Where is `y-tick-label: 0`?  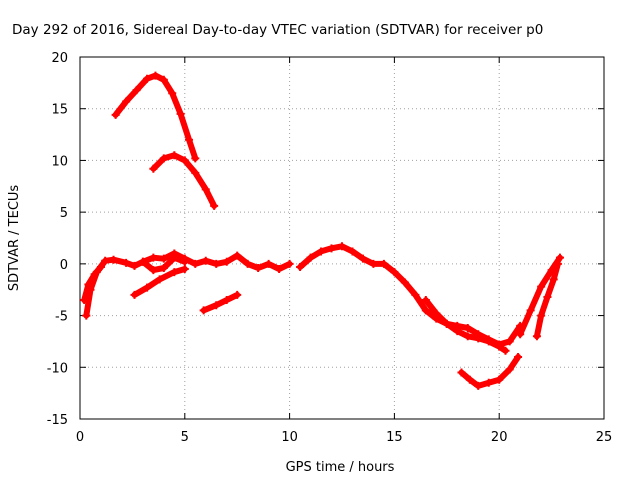
y-tick-label: 0 is located at coordinates (64, 265).